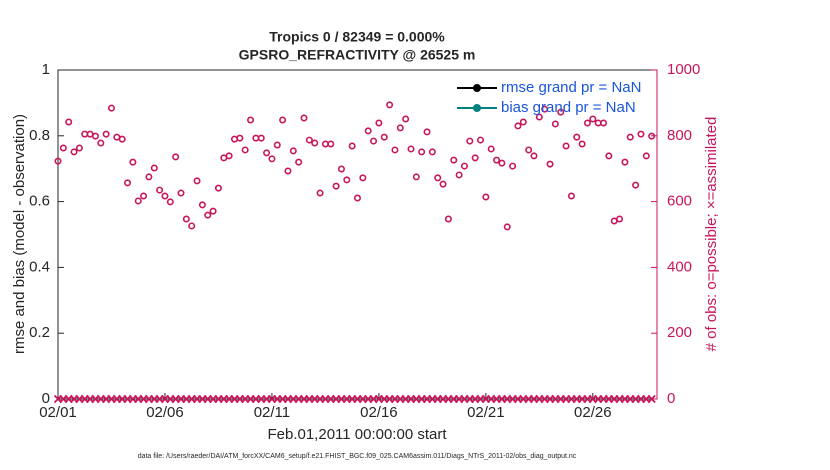  What do you see at coordinates (486, 412) in the screenshot?
I see `x-tick-label: 02/21` at bounding box center [486, 412].